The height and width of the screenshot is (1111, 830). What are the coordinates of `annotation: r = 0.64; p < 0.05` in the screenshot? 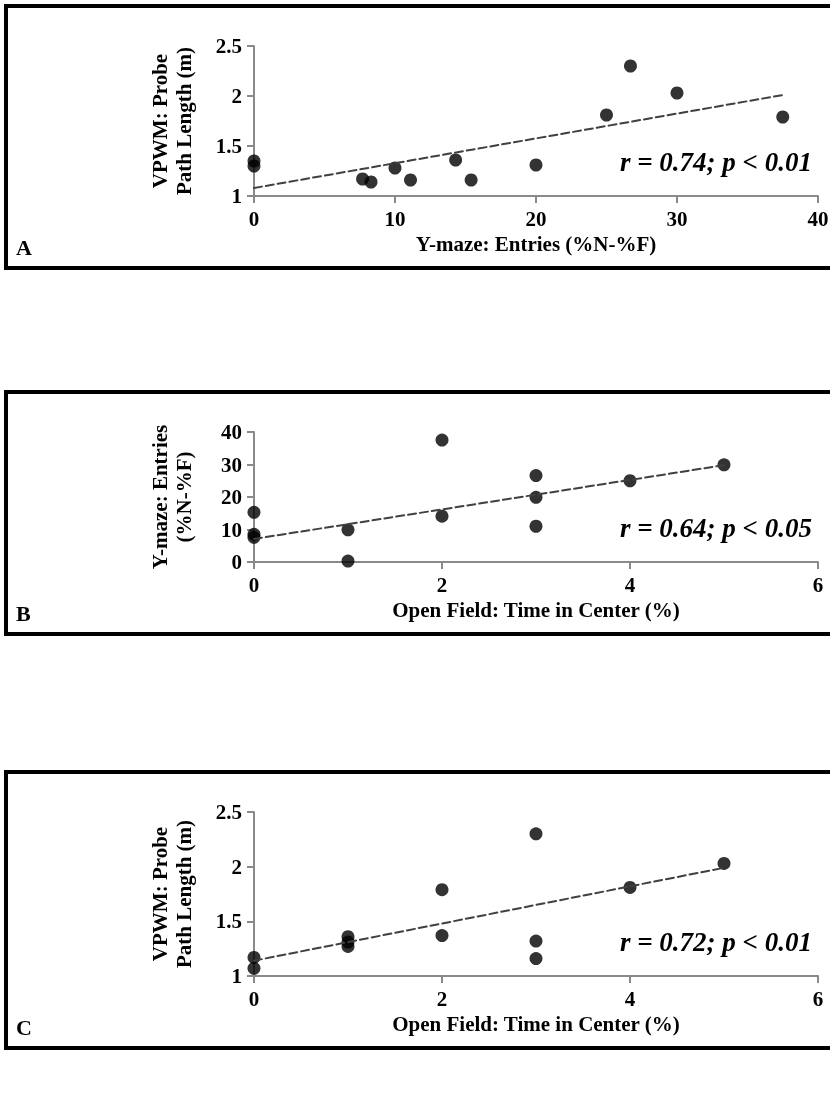 It's located at (716, 527).